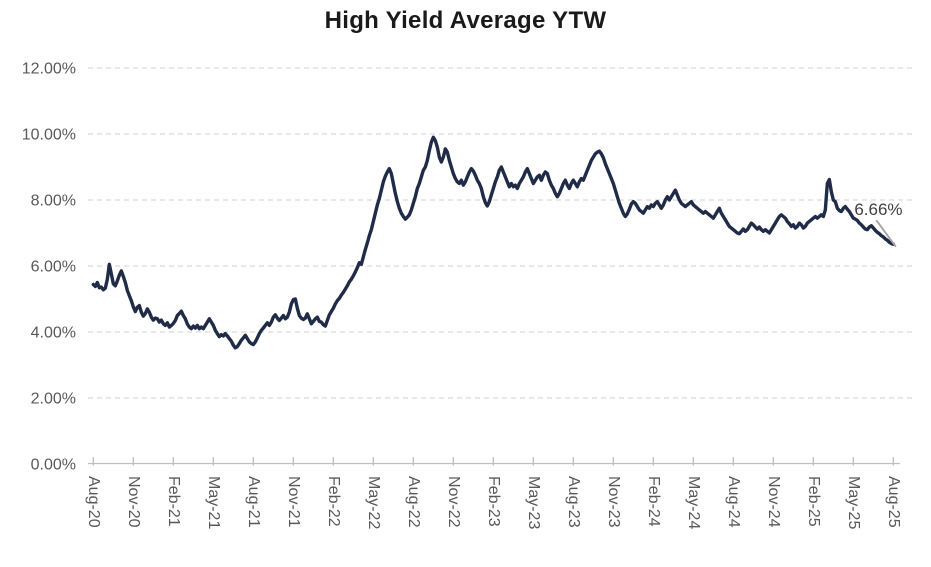 Image resolution: width=931 pixels, height=567 pixels. Describe the element at coordinates (53, 267) in the screenshot. I see `y-tick-label: 6.00%` at that location.